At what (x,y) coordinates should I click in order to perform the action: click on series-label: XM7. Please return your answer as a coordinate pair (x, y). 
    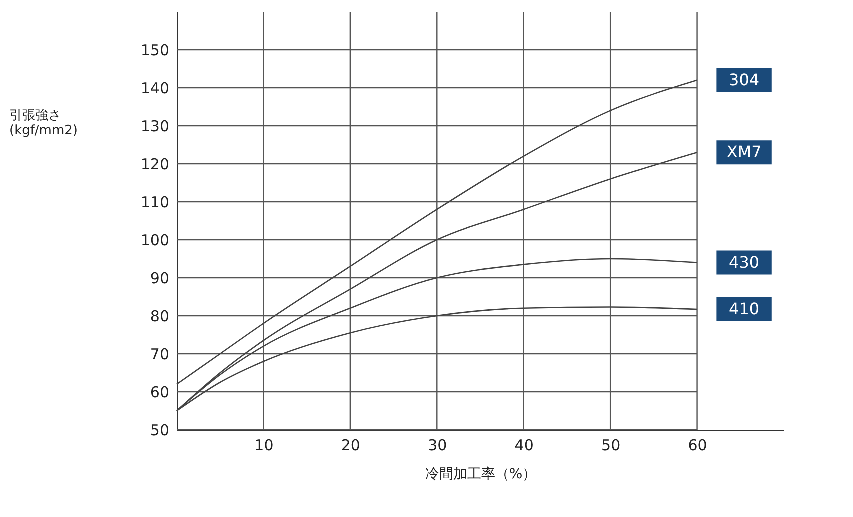
    Looking at the image, I should click on (744, 152).